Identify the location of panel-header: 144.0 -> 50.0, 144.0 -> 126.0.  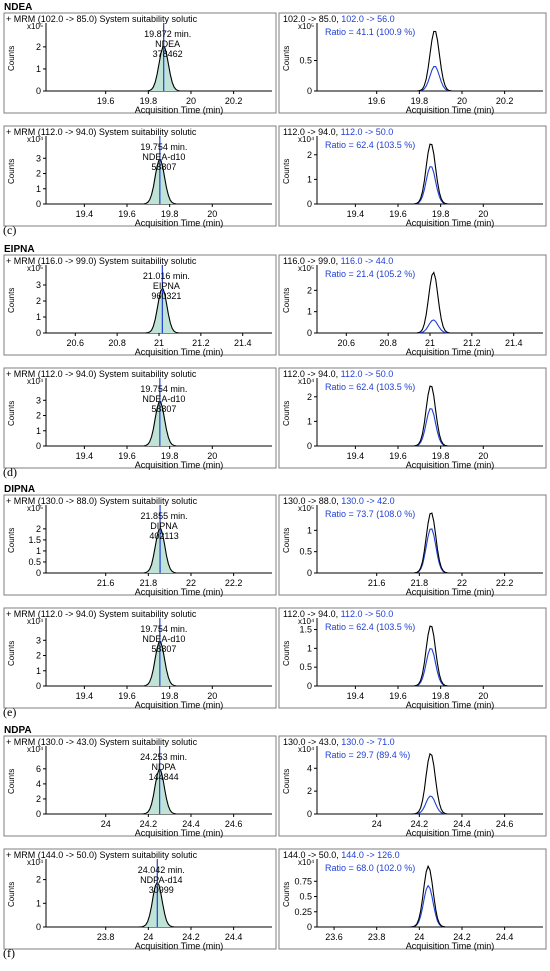
(341, 855).